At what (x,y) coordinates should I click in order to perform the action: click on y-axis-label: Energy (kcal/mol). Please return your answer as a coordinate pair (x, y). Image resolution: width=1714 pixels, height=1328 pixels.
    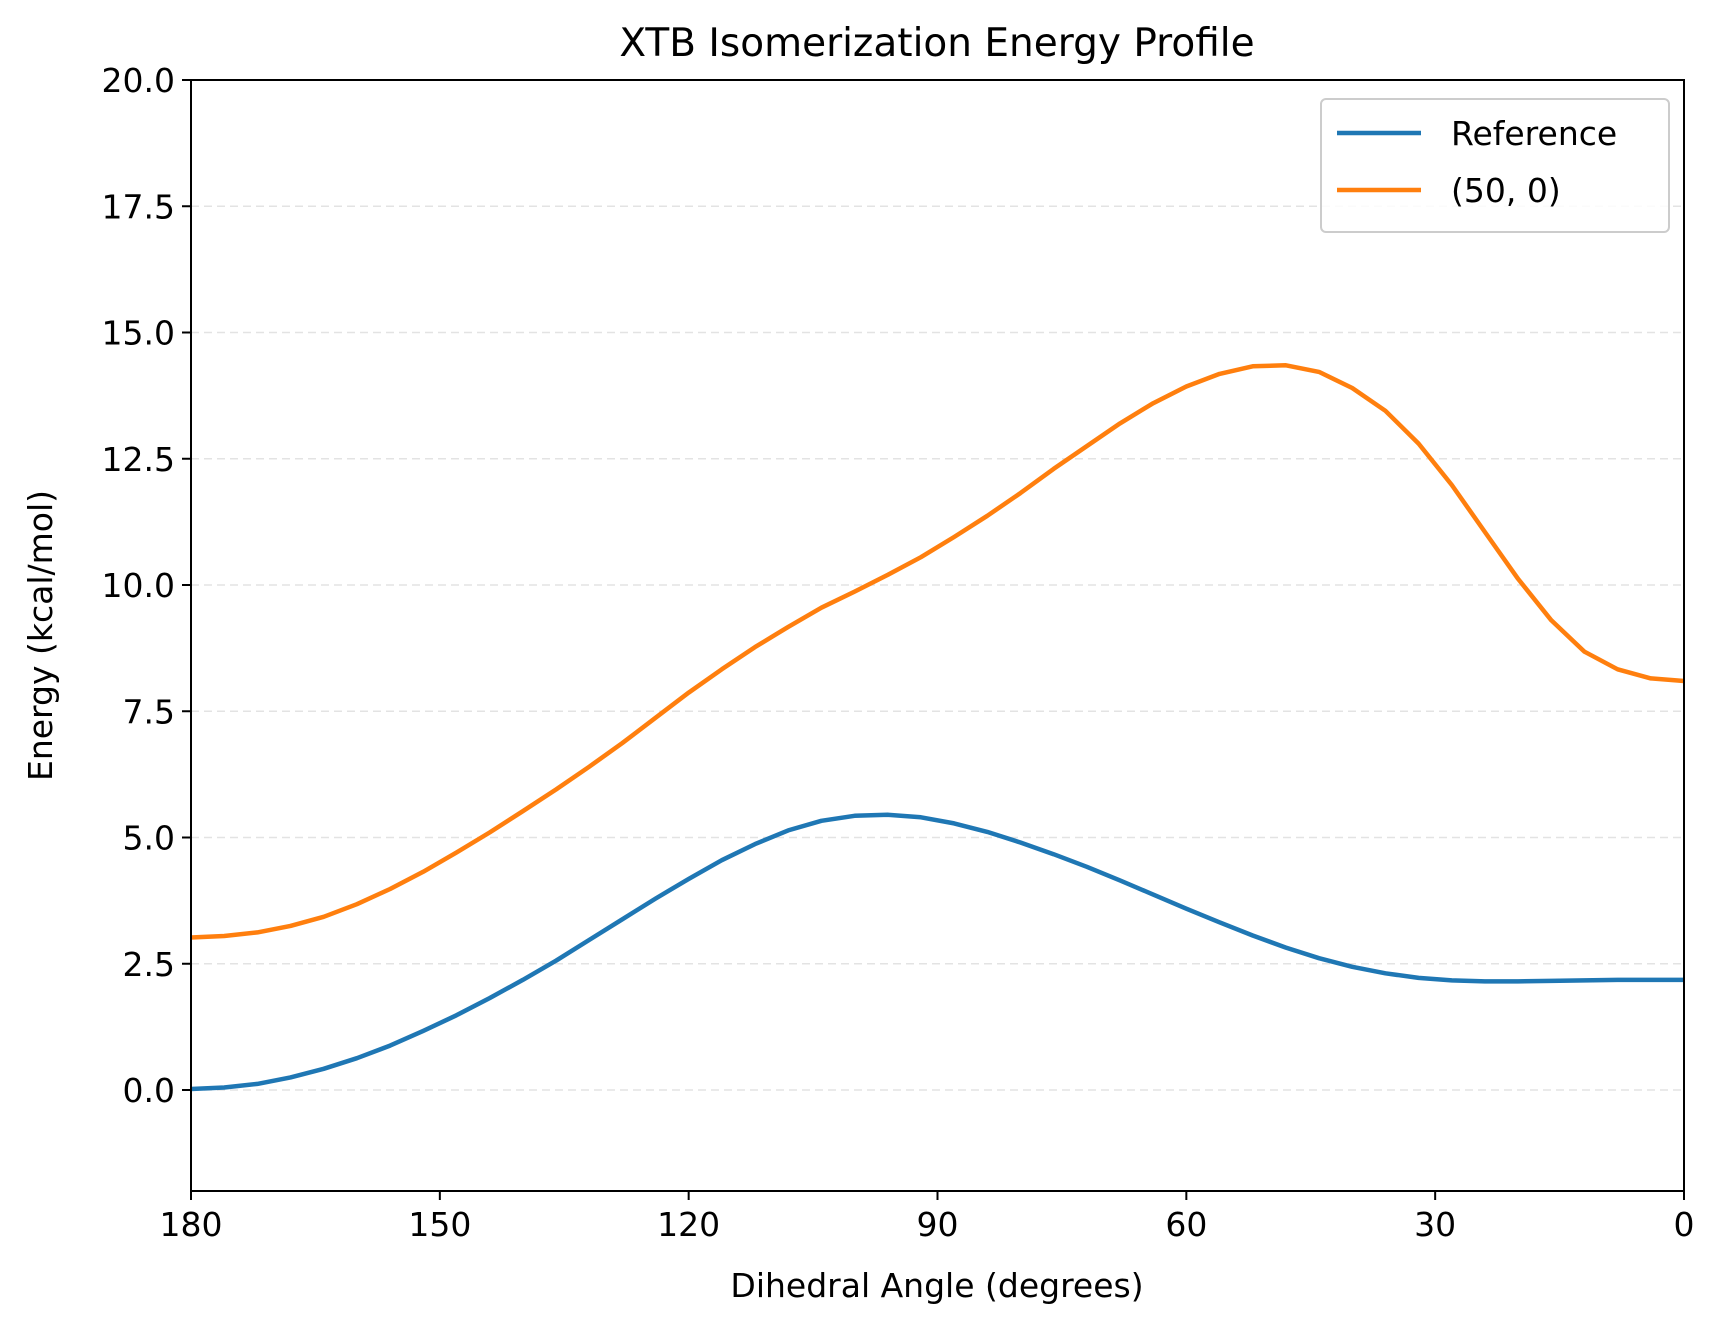
    Looking at the image, I should click on (40, 635).